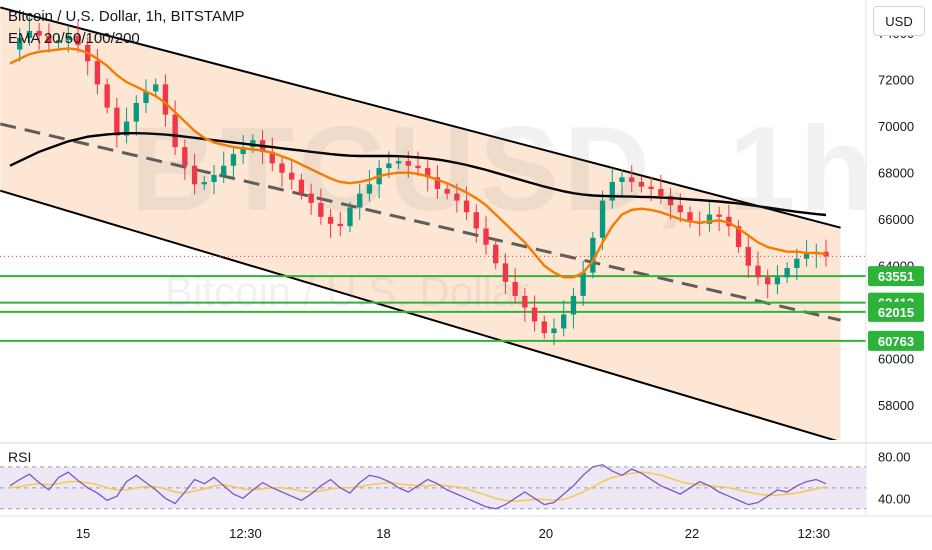 The width and height of the screenshot is (932, 550). What do you see at coordinates (899, 21) in the screenshot?
I see `currency-button: USD` at bounding box center [899, 21].